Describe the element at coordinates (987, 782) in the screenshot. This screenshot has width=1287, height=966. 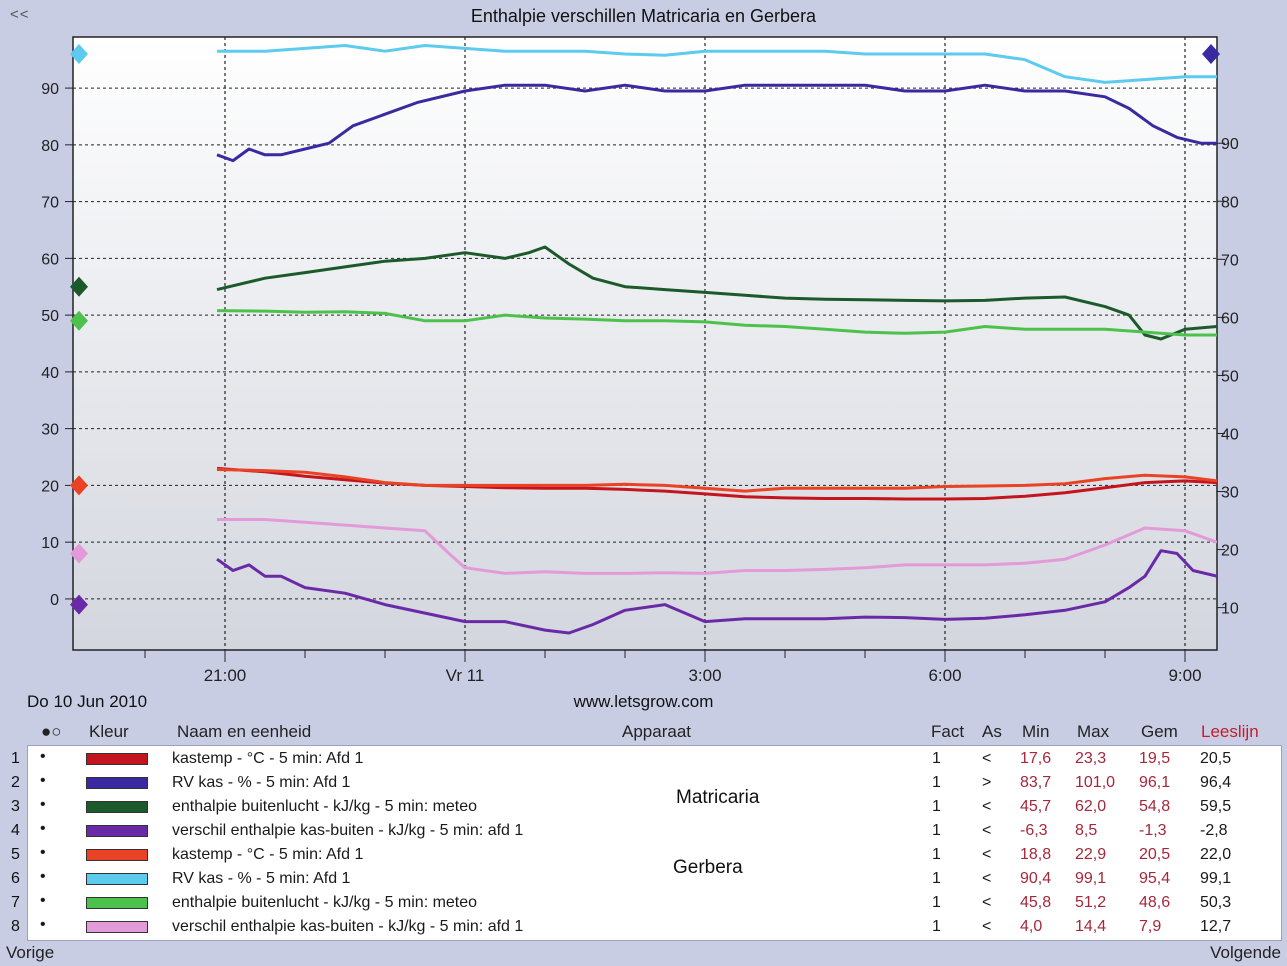
I see `series-axis: >` at that location.